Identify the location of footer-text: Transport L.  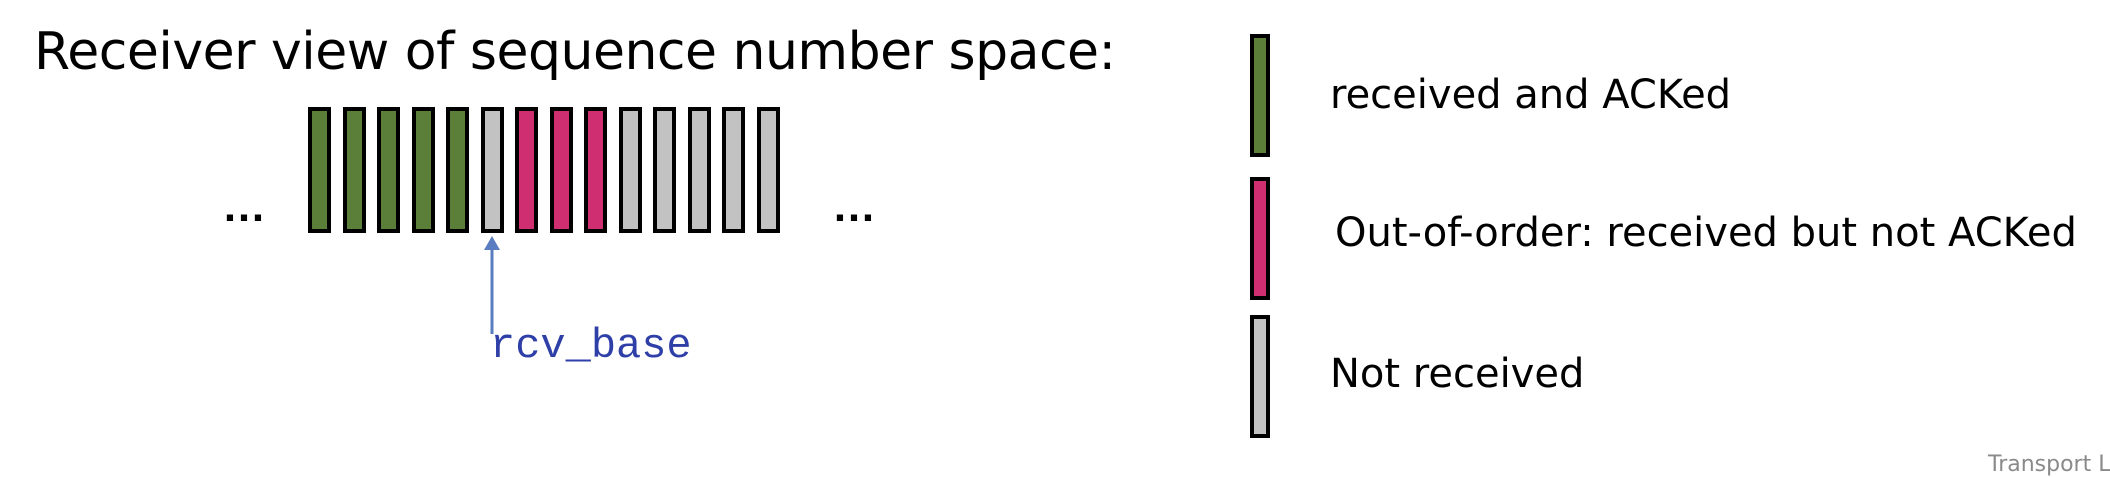
(2049, 464).